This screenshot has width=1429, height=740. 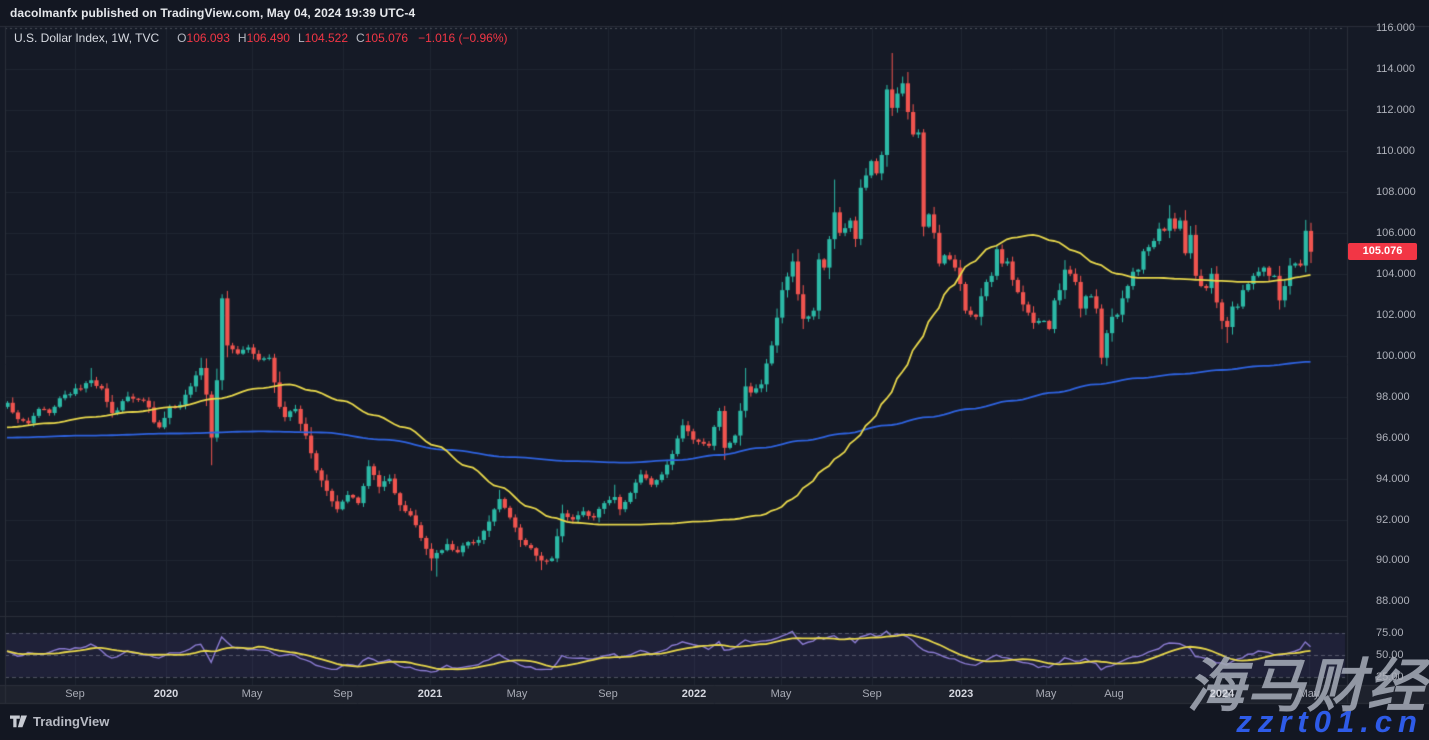 I want to click on ohlc-values: O106.093 H106.490 L104.522 C105.076, so click(x=288, y=38).